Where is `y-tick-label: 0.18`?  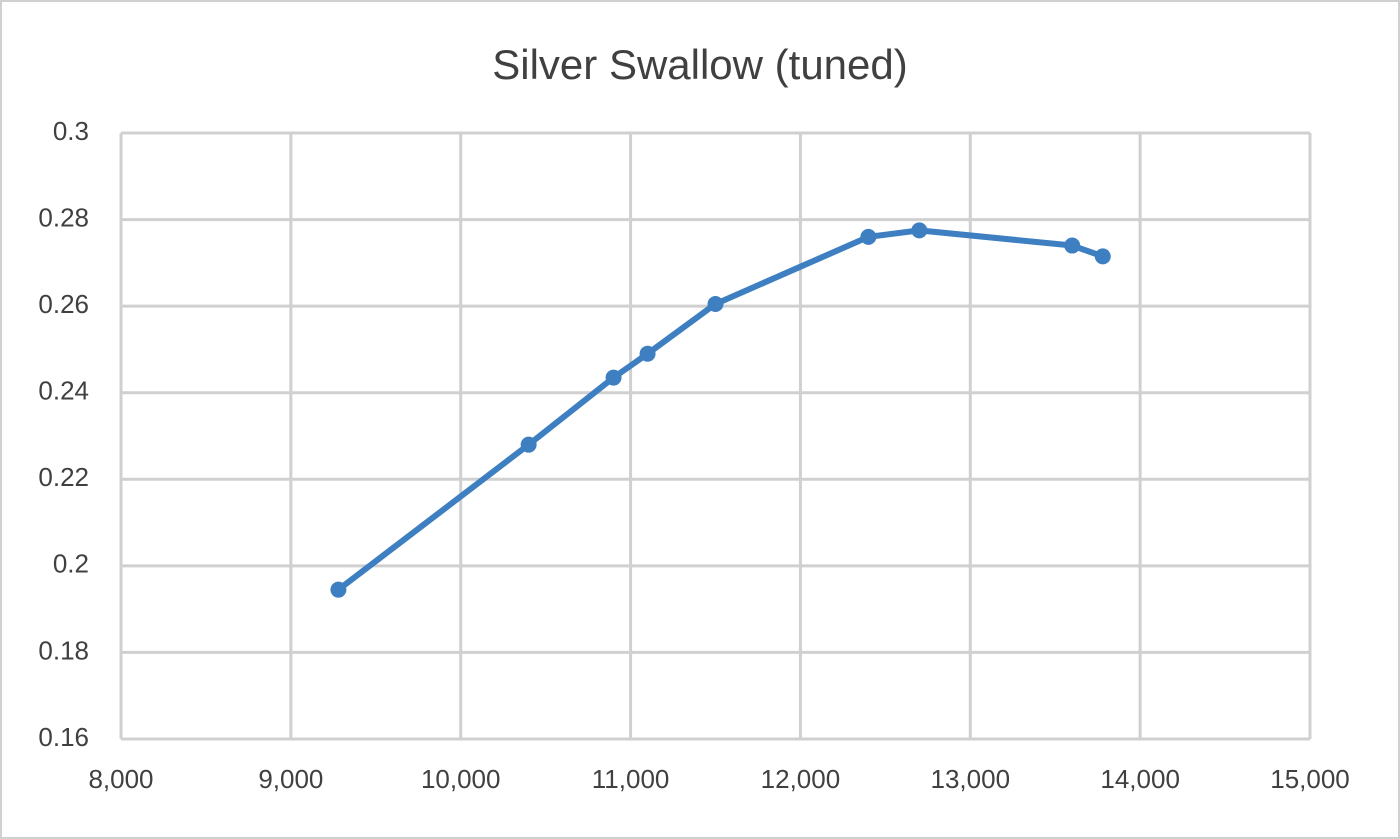
y-tick-label: 0.18 is located at coordinates (63, 650).